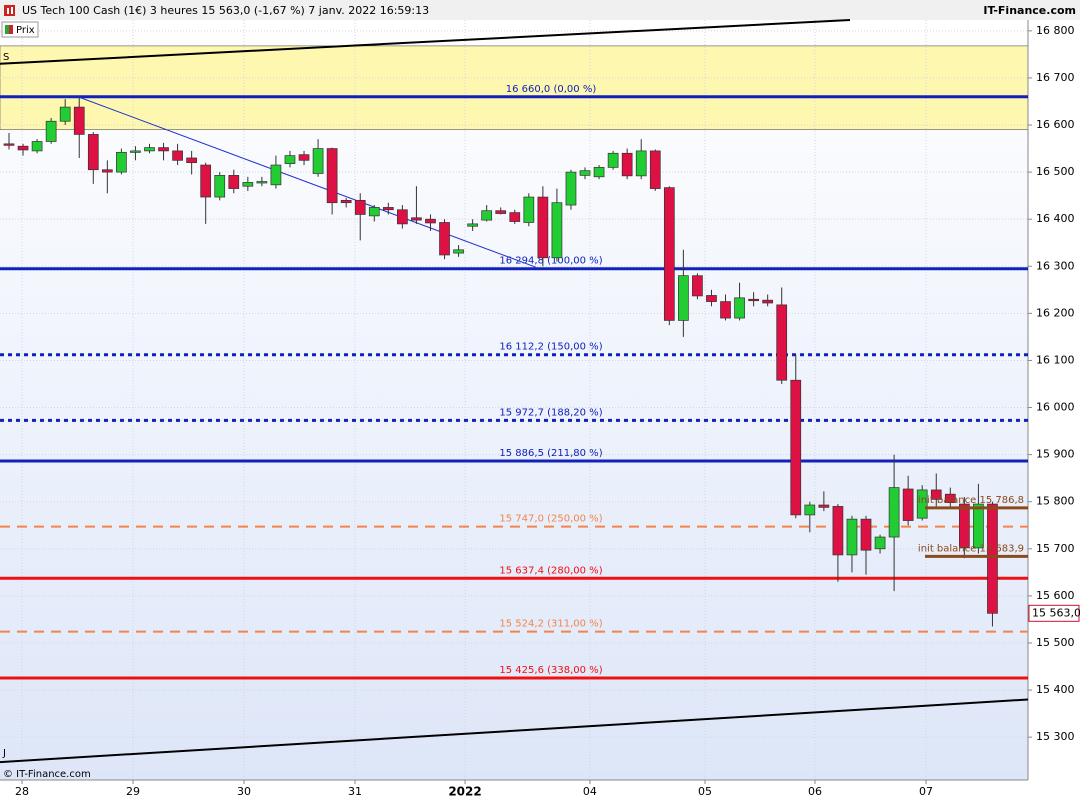 Image resolution: width=1080 pixels, height=800 pixels. What do you see at coordinates (590, 791) in the screenshot?
I see `x-tick-label: 04` at bounding box center [590, 791].